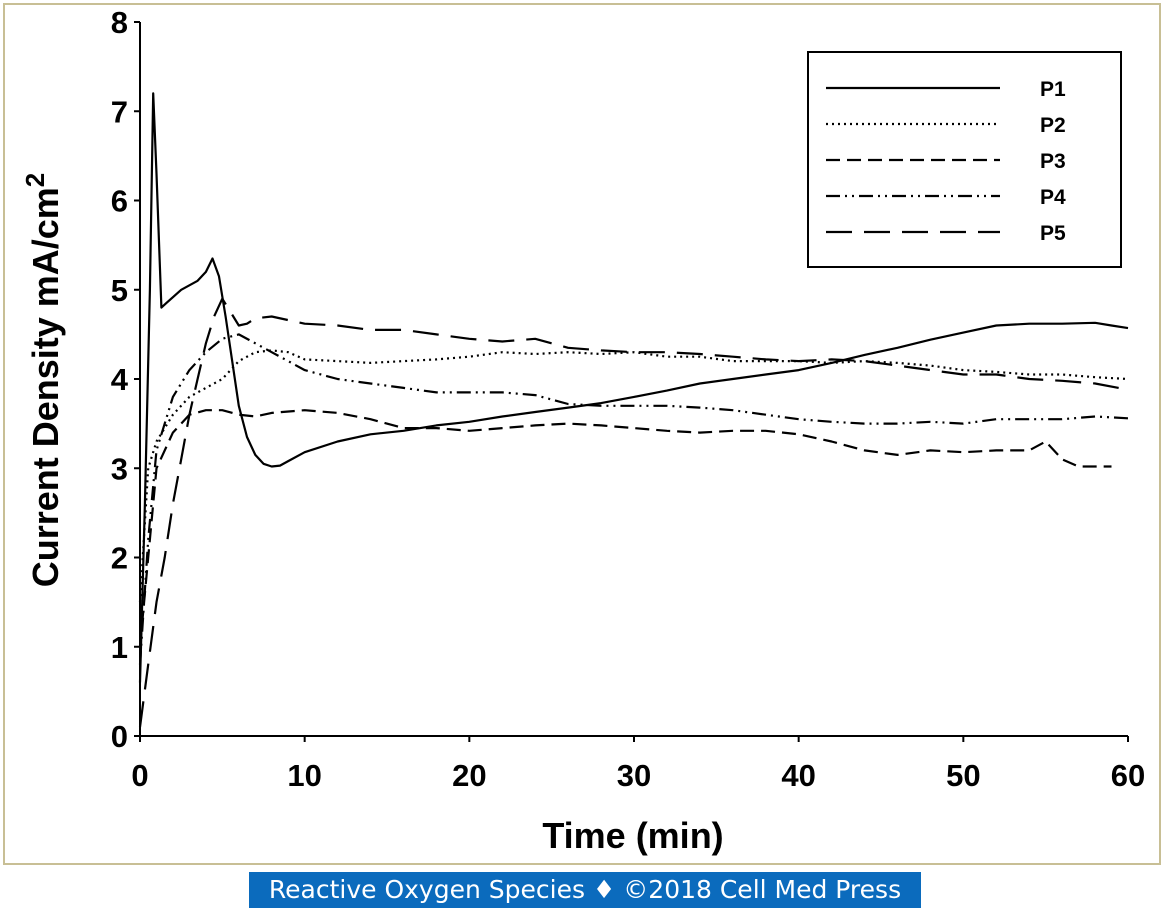  I want to click on y-tick-label: 3, so click(119, 468).